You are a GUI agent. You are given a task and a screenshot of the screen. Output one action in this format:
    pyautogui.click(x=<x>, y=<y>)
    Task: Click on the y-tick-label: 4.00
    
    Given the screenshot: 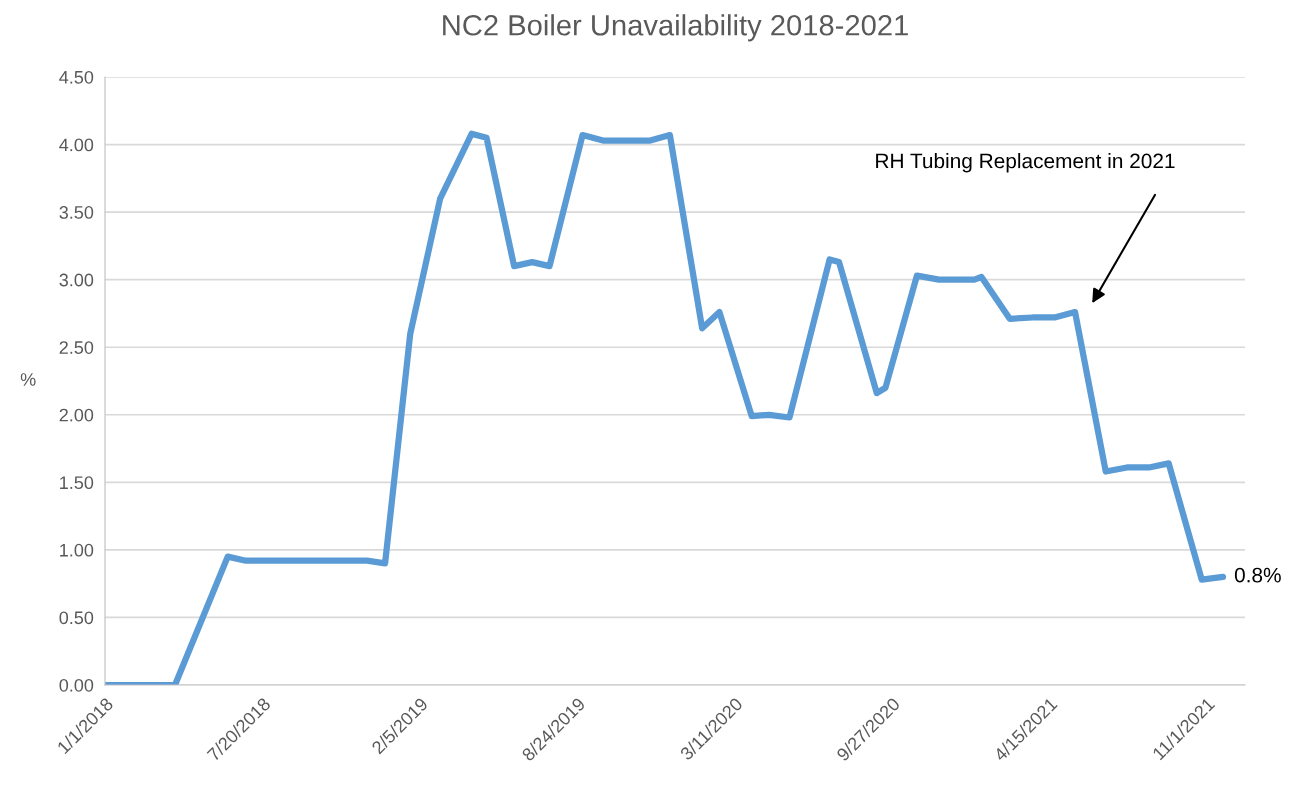 What is the action you would take?
    pyautogui.click(x=76, y=145)
    